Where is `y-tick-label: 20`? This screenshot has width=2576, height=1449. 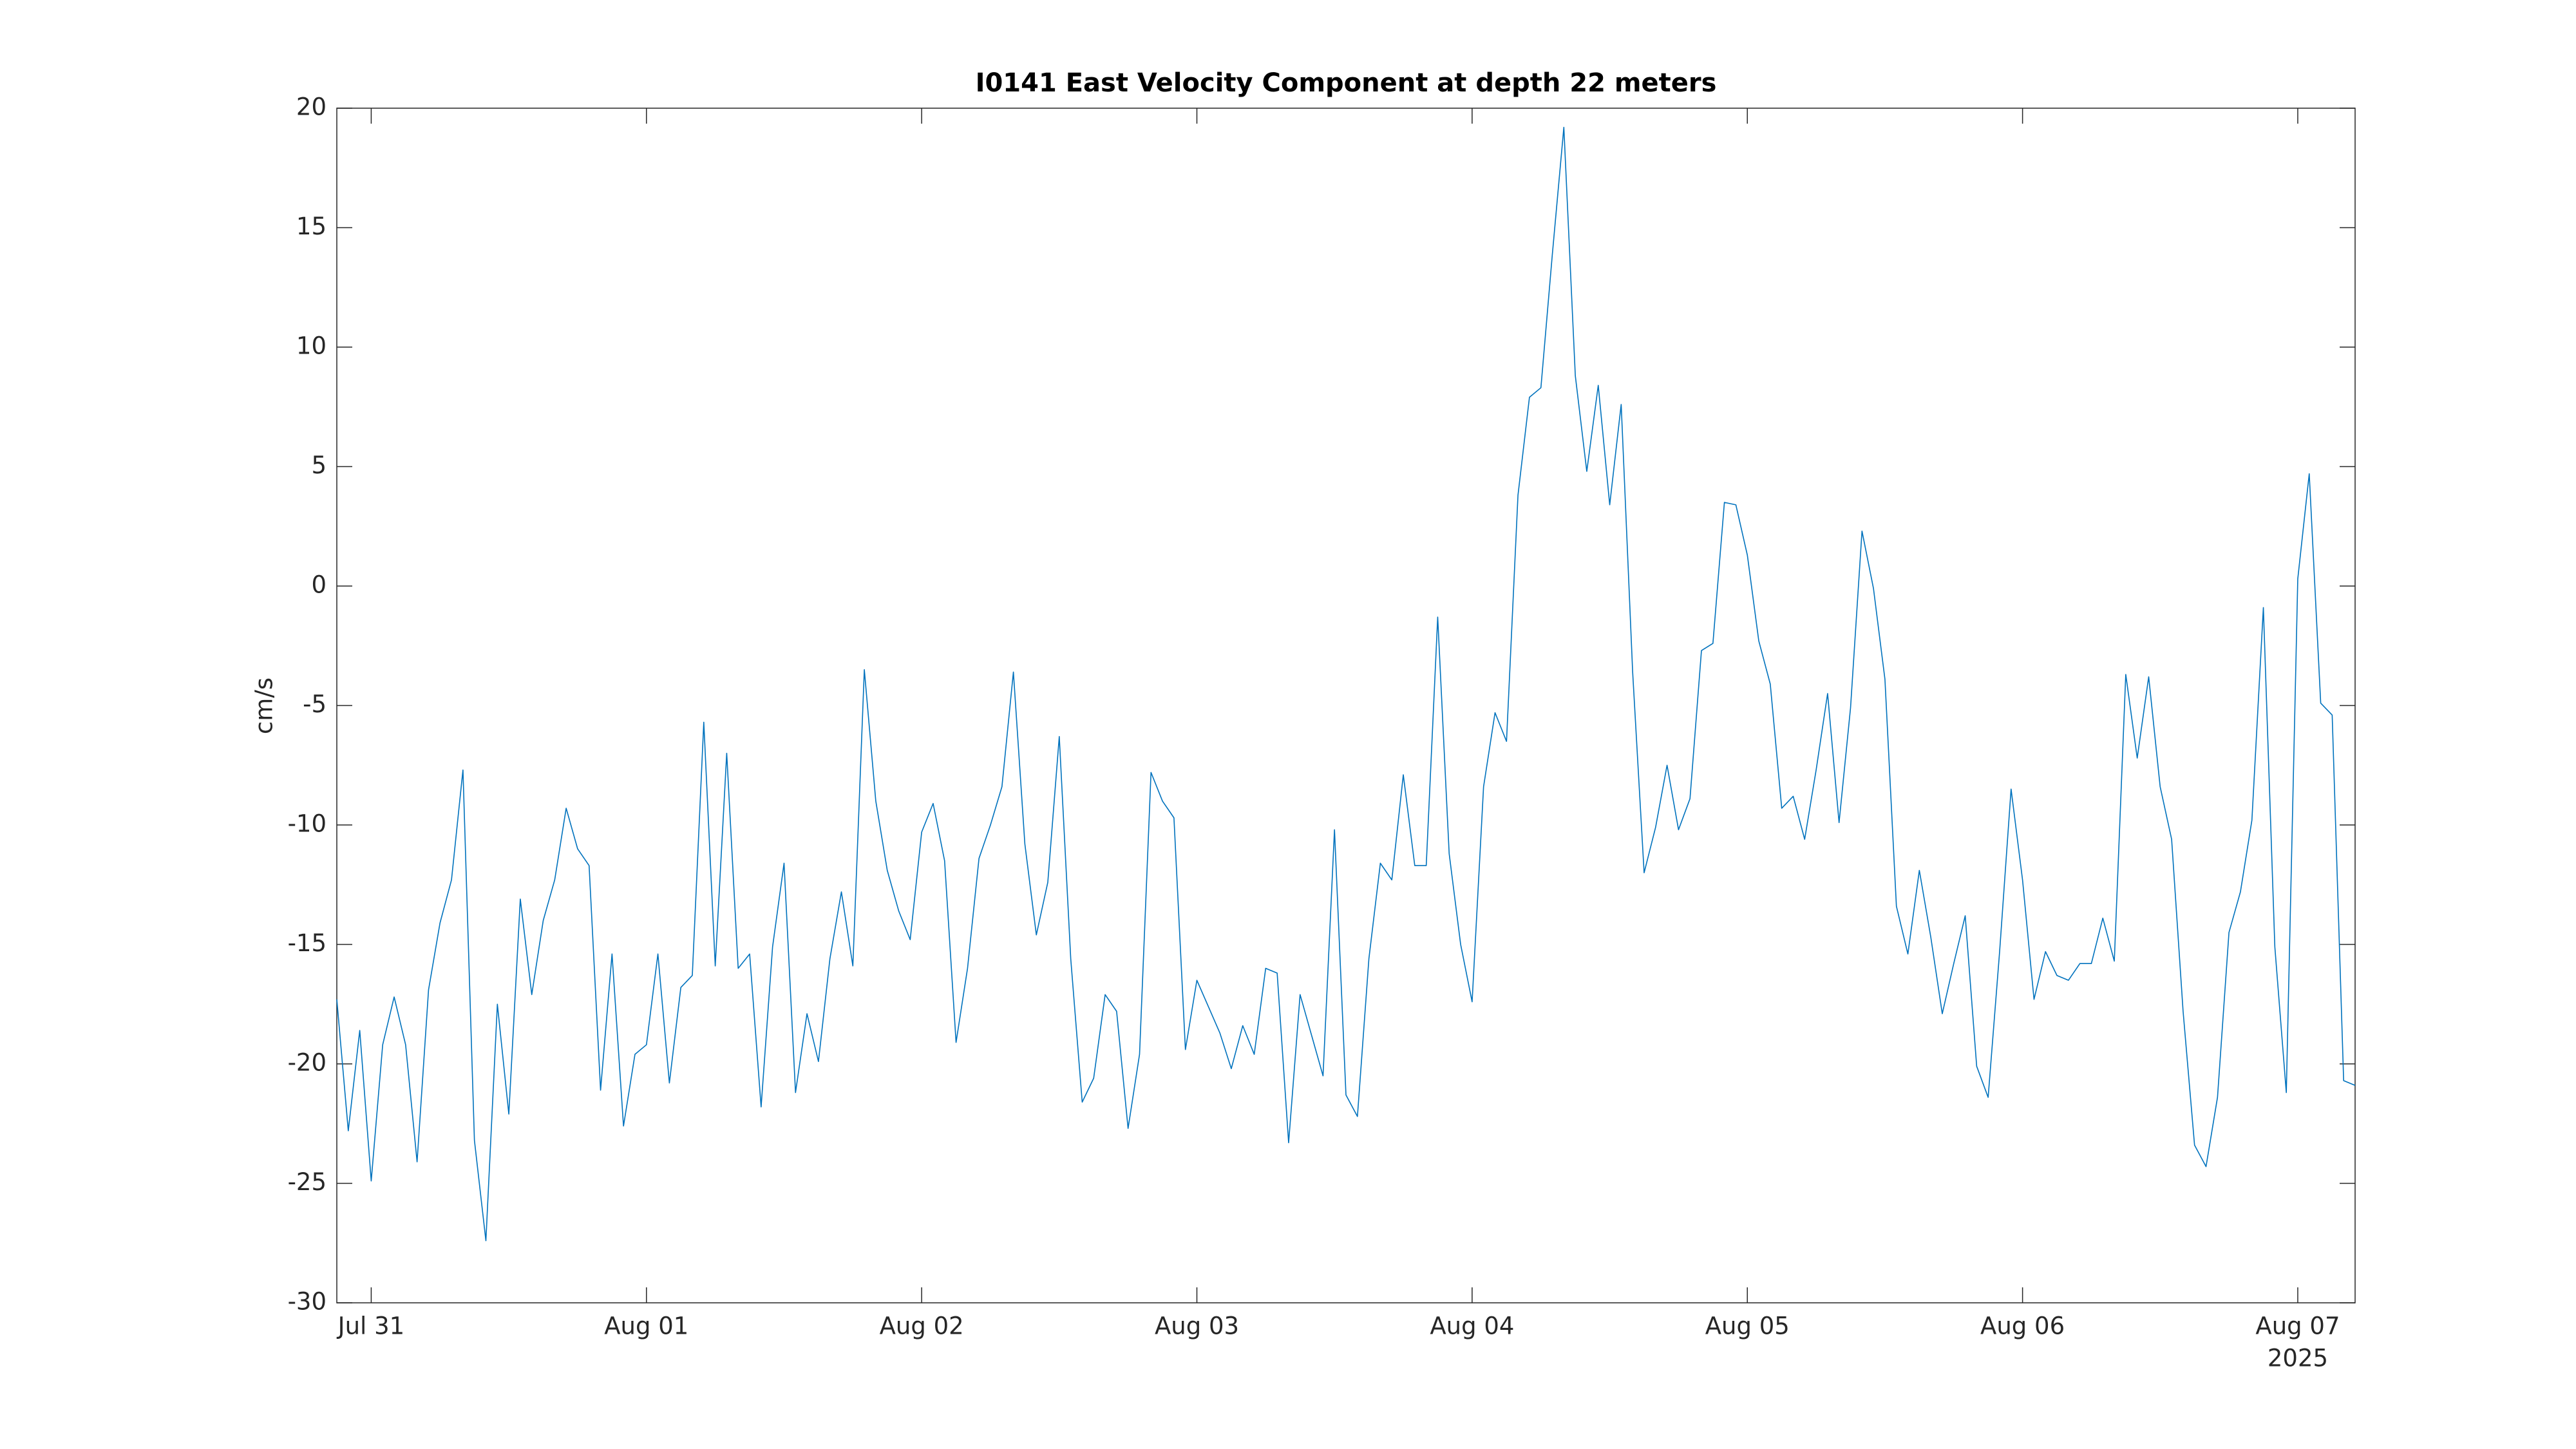 y-tick-label: 20 is located at coordinates (311, 107).